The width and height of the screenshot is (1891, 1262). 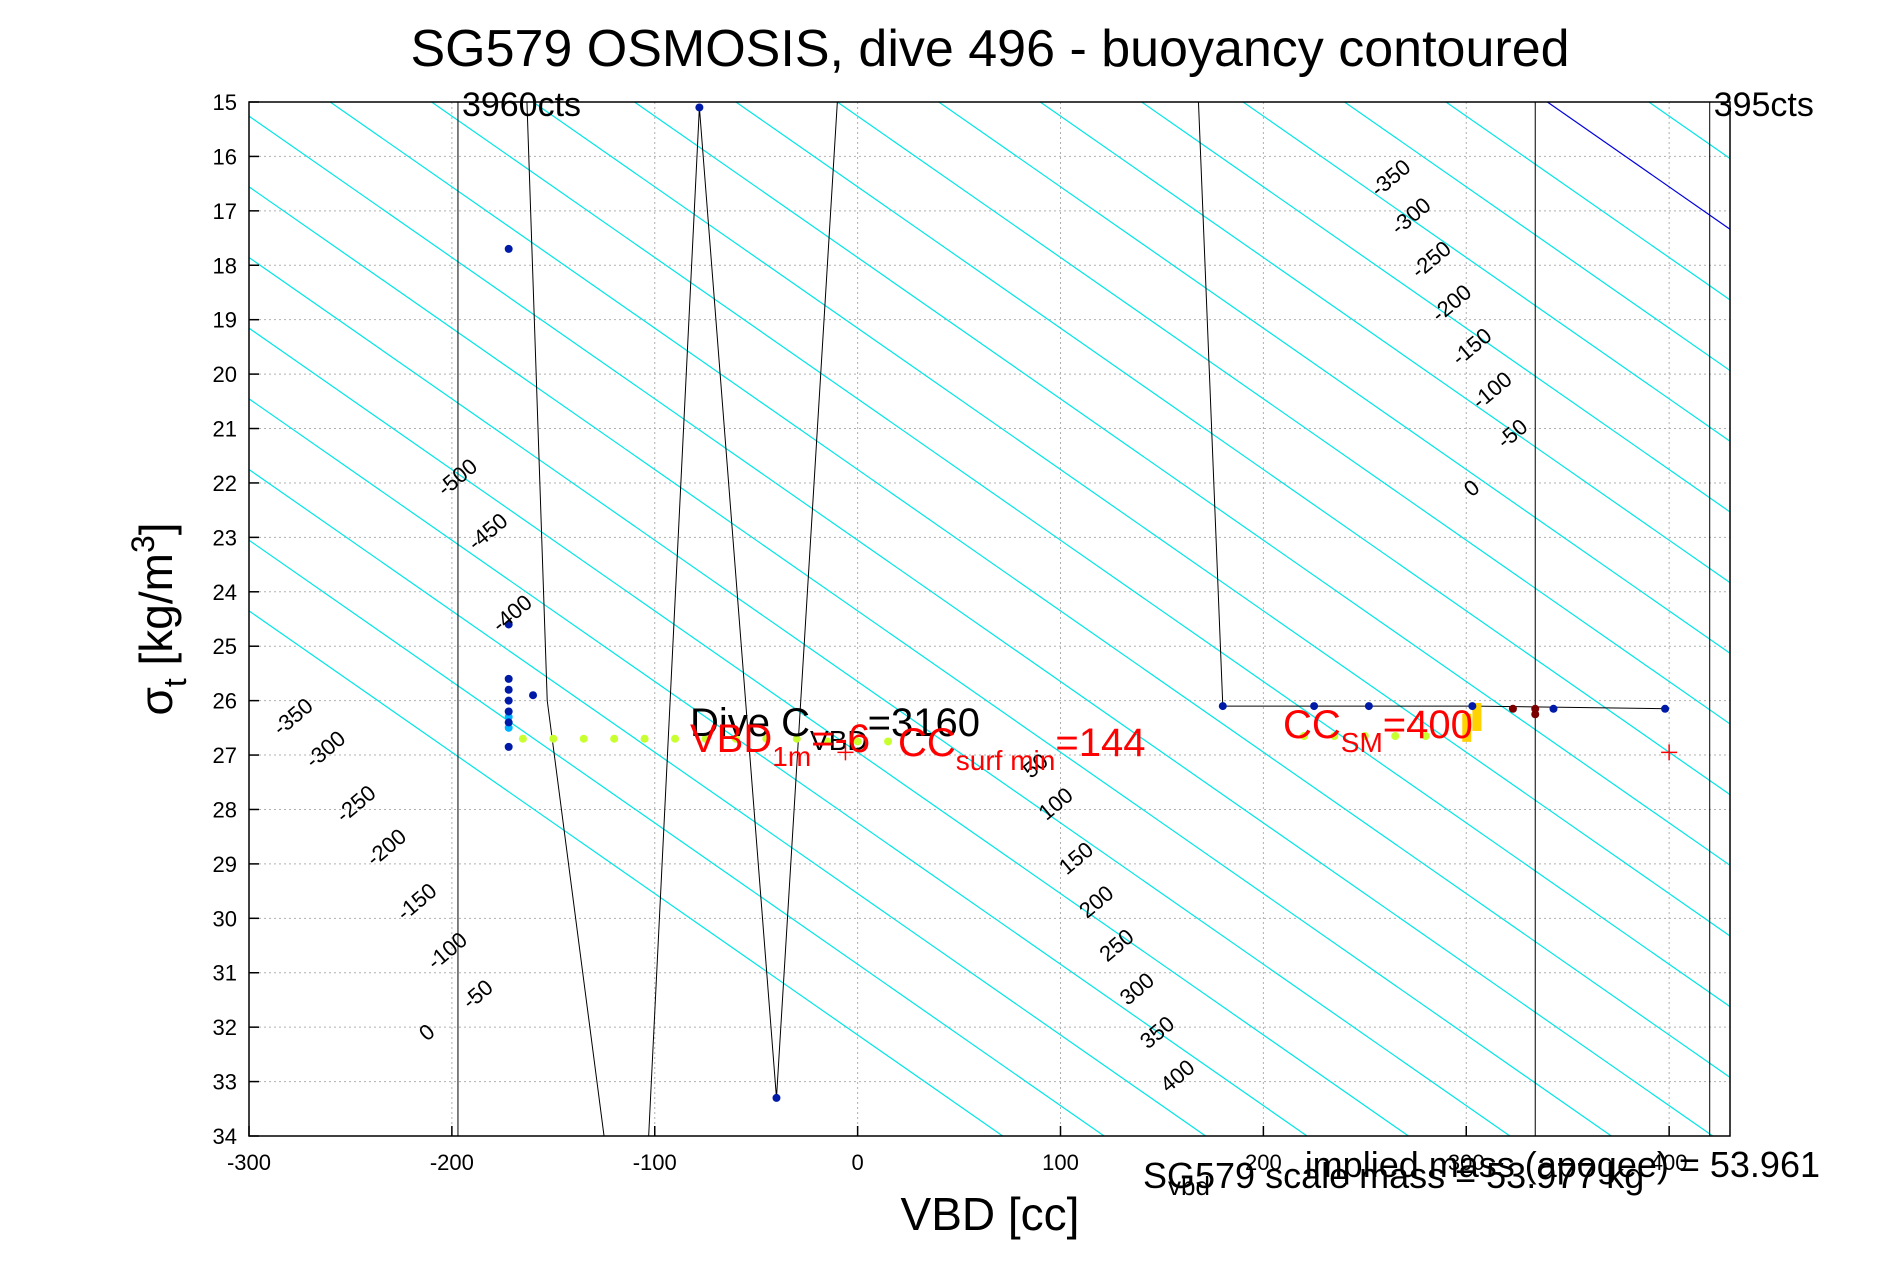 What do you see at coordinates (655, 1162) in the screenshot?
I see `x-tick-label: -100` at bounding box center [655, 1162].